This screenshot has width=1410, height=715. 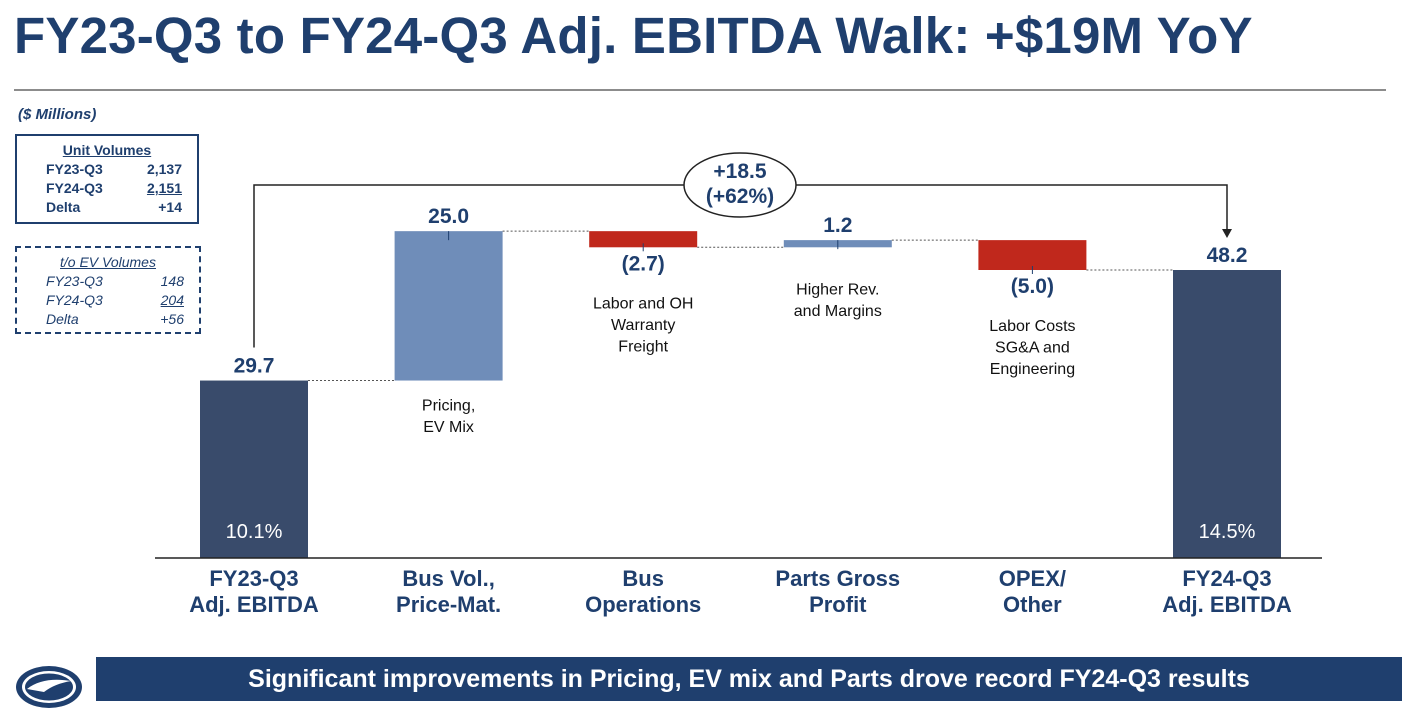 What do you see at coordinates (107, 169) in the screenshot?
I see `unit-volumes-row: FY23-Q3 2,137` at bounding box center [107, 169].